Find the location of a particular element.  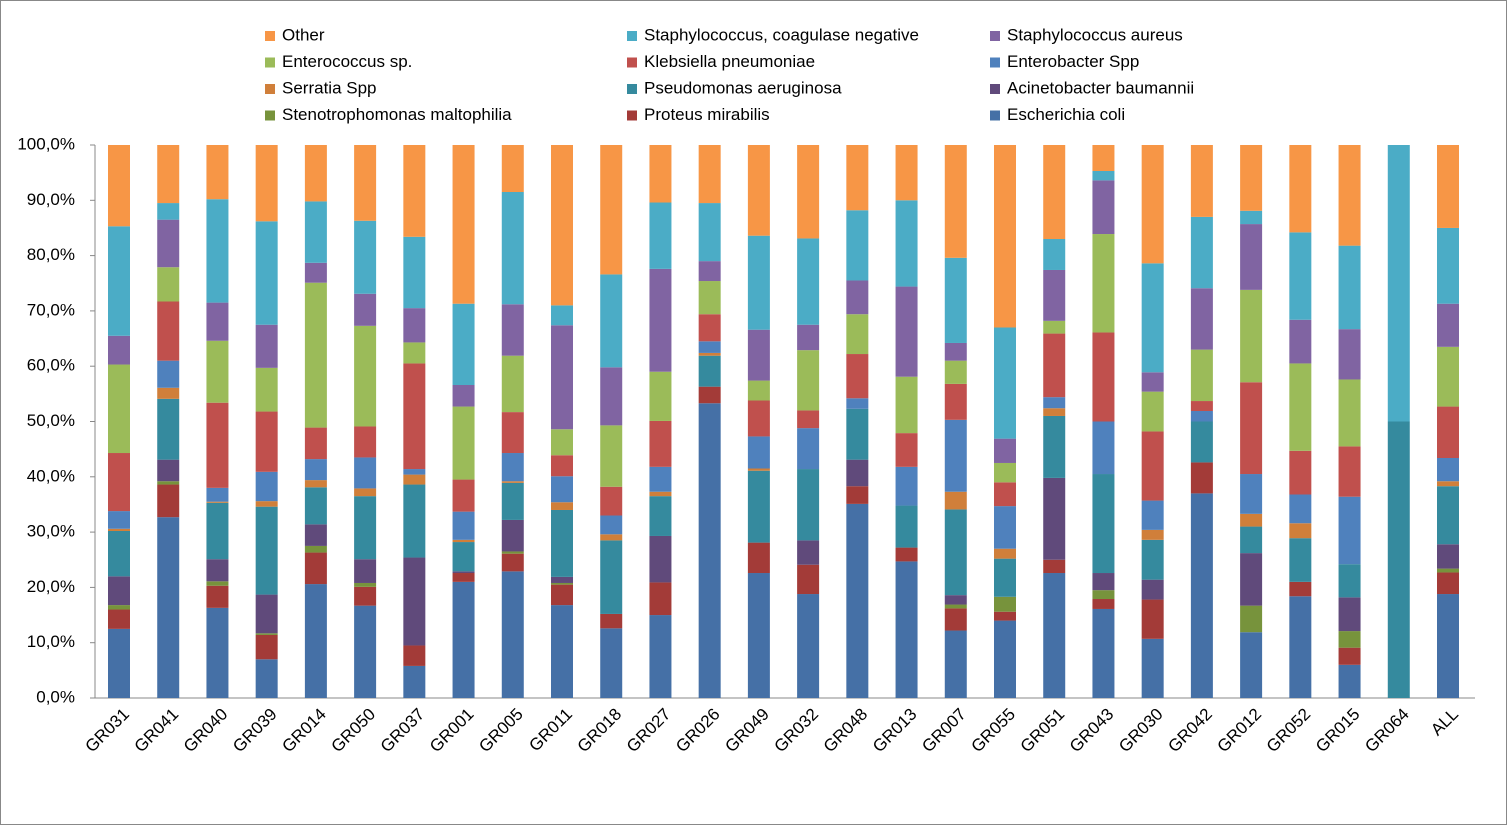

y-tick-label: 20,0% is located at coordinates (51, 586).